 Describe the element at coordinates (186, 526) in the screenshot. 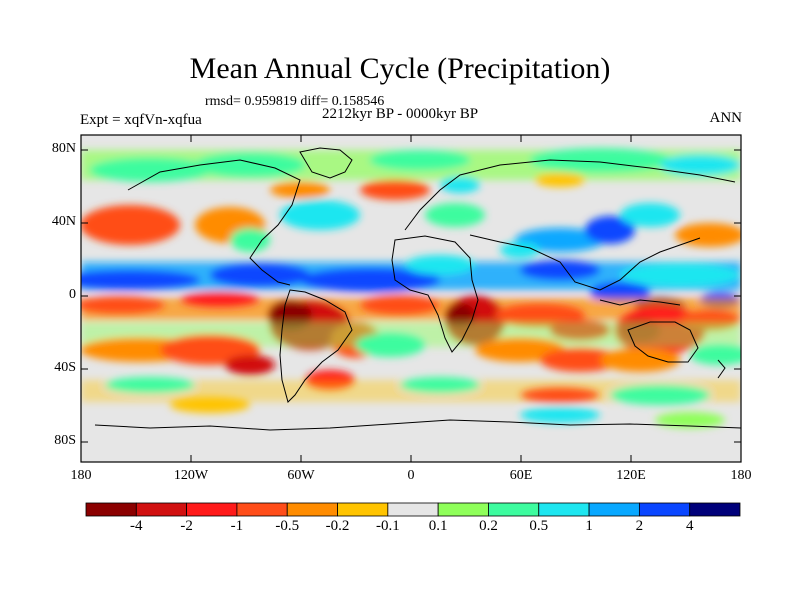

I see `colorbar-label: -2` at that location.